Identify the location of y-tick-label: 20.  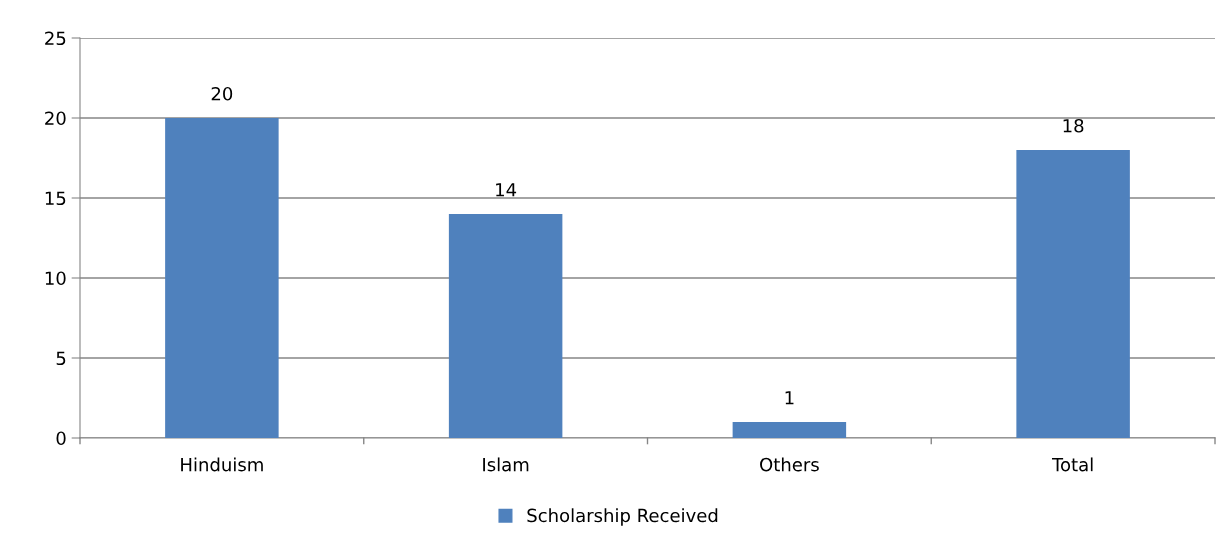
(55, 118).